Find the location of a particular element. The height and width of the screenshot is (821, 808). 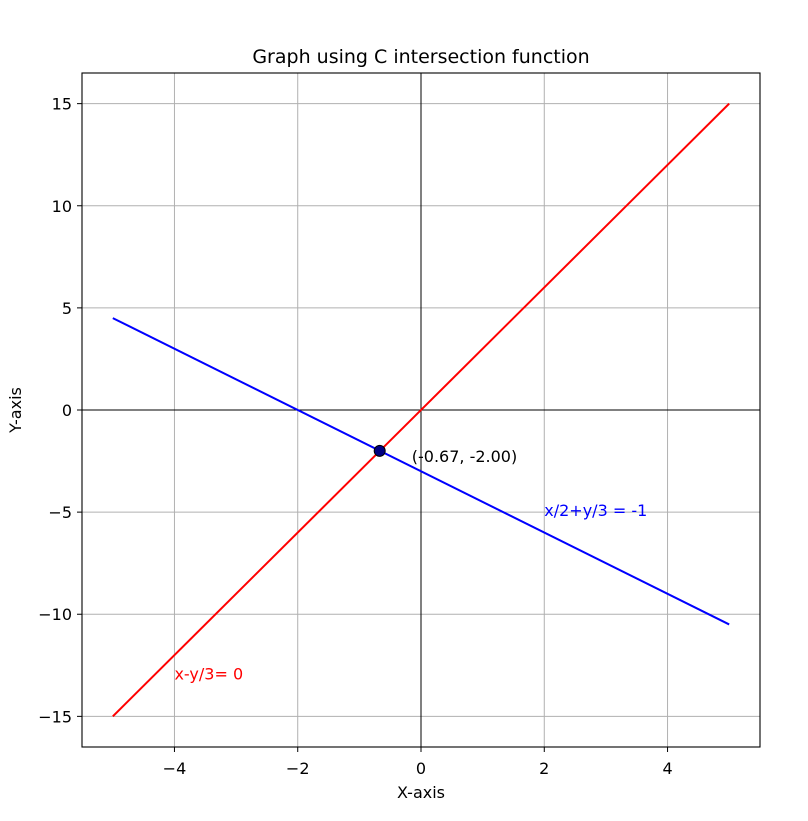

annotation-text: x-y/3= 0 is located at coordinates (208, 673).